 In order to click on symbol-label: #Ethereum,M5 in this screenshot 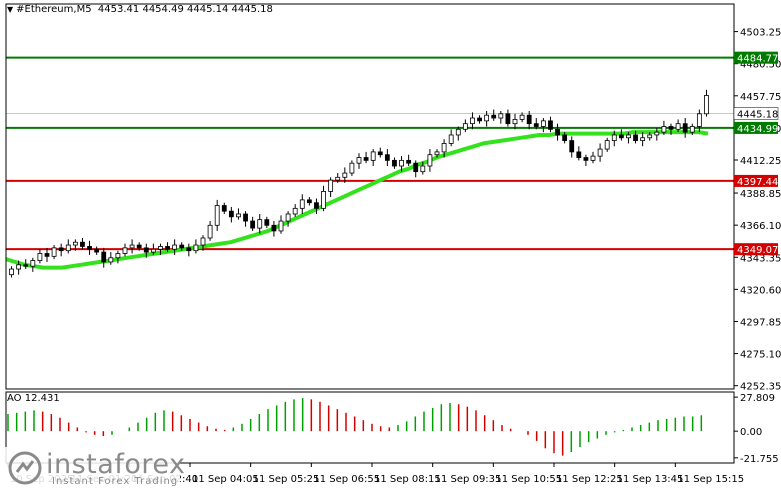, I will do `click(54, 9)`.